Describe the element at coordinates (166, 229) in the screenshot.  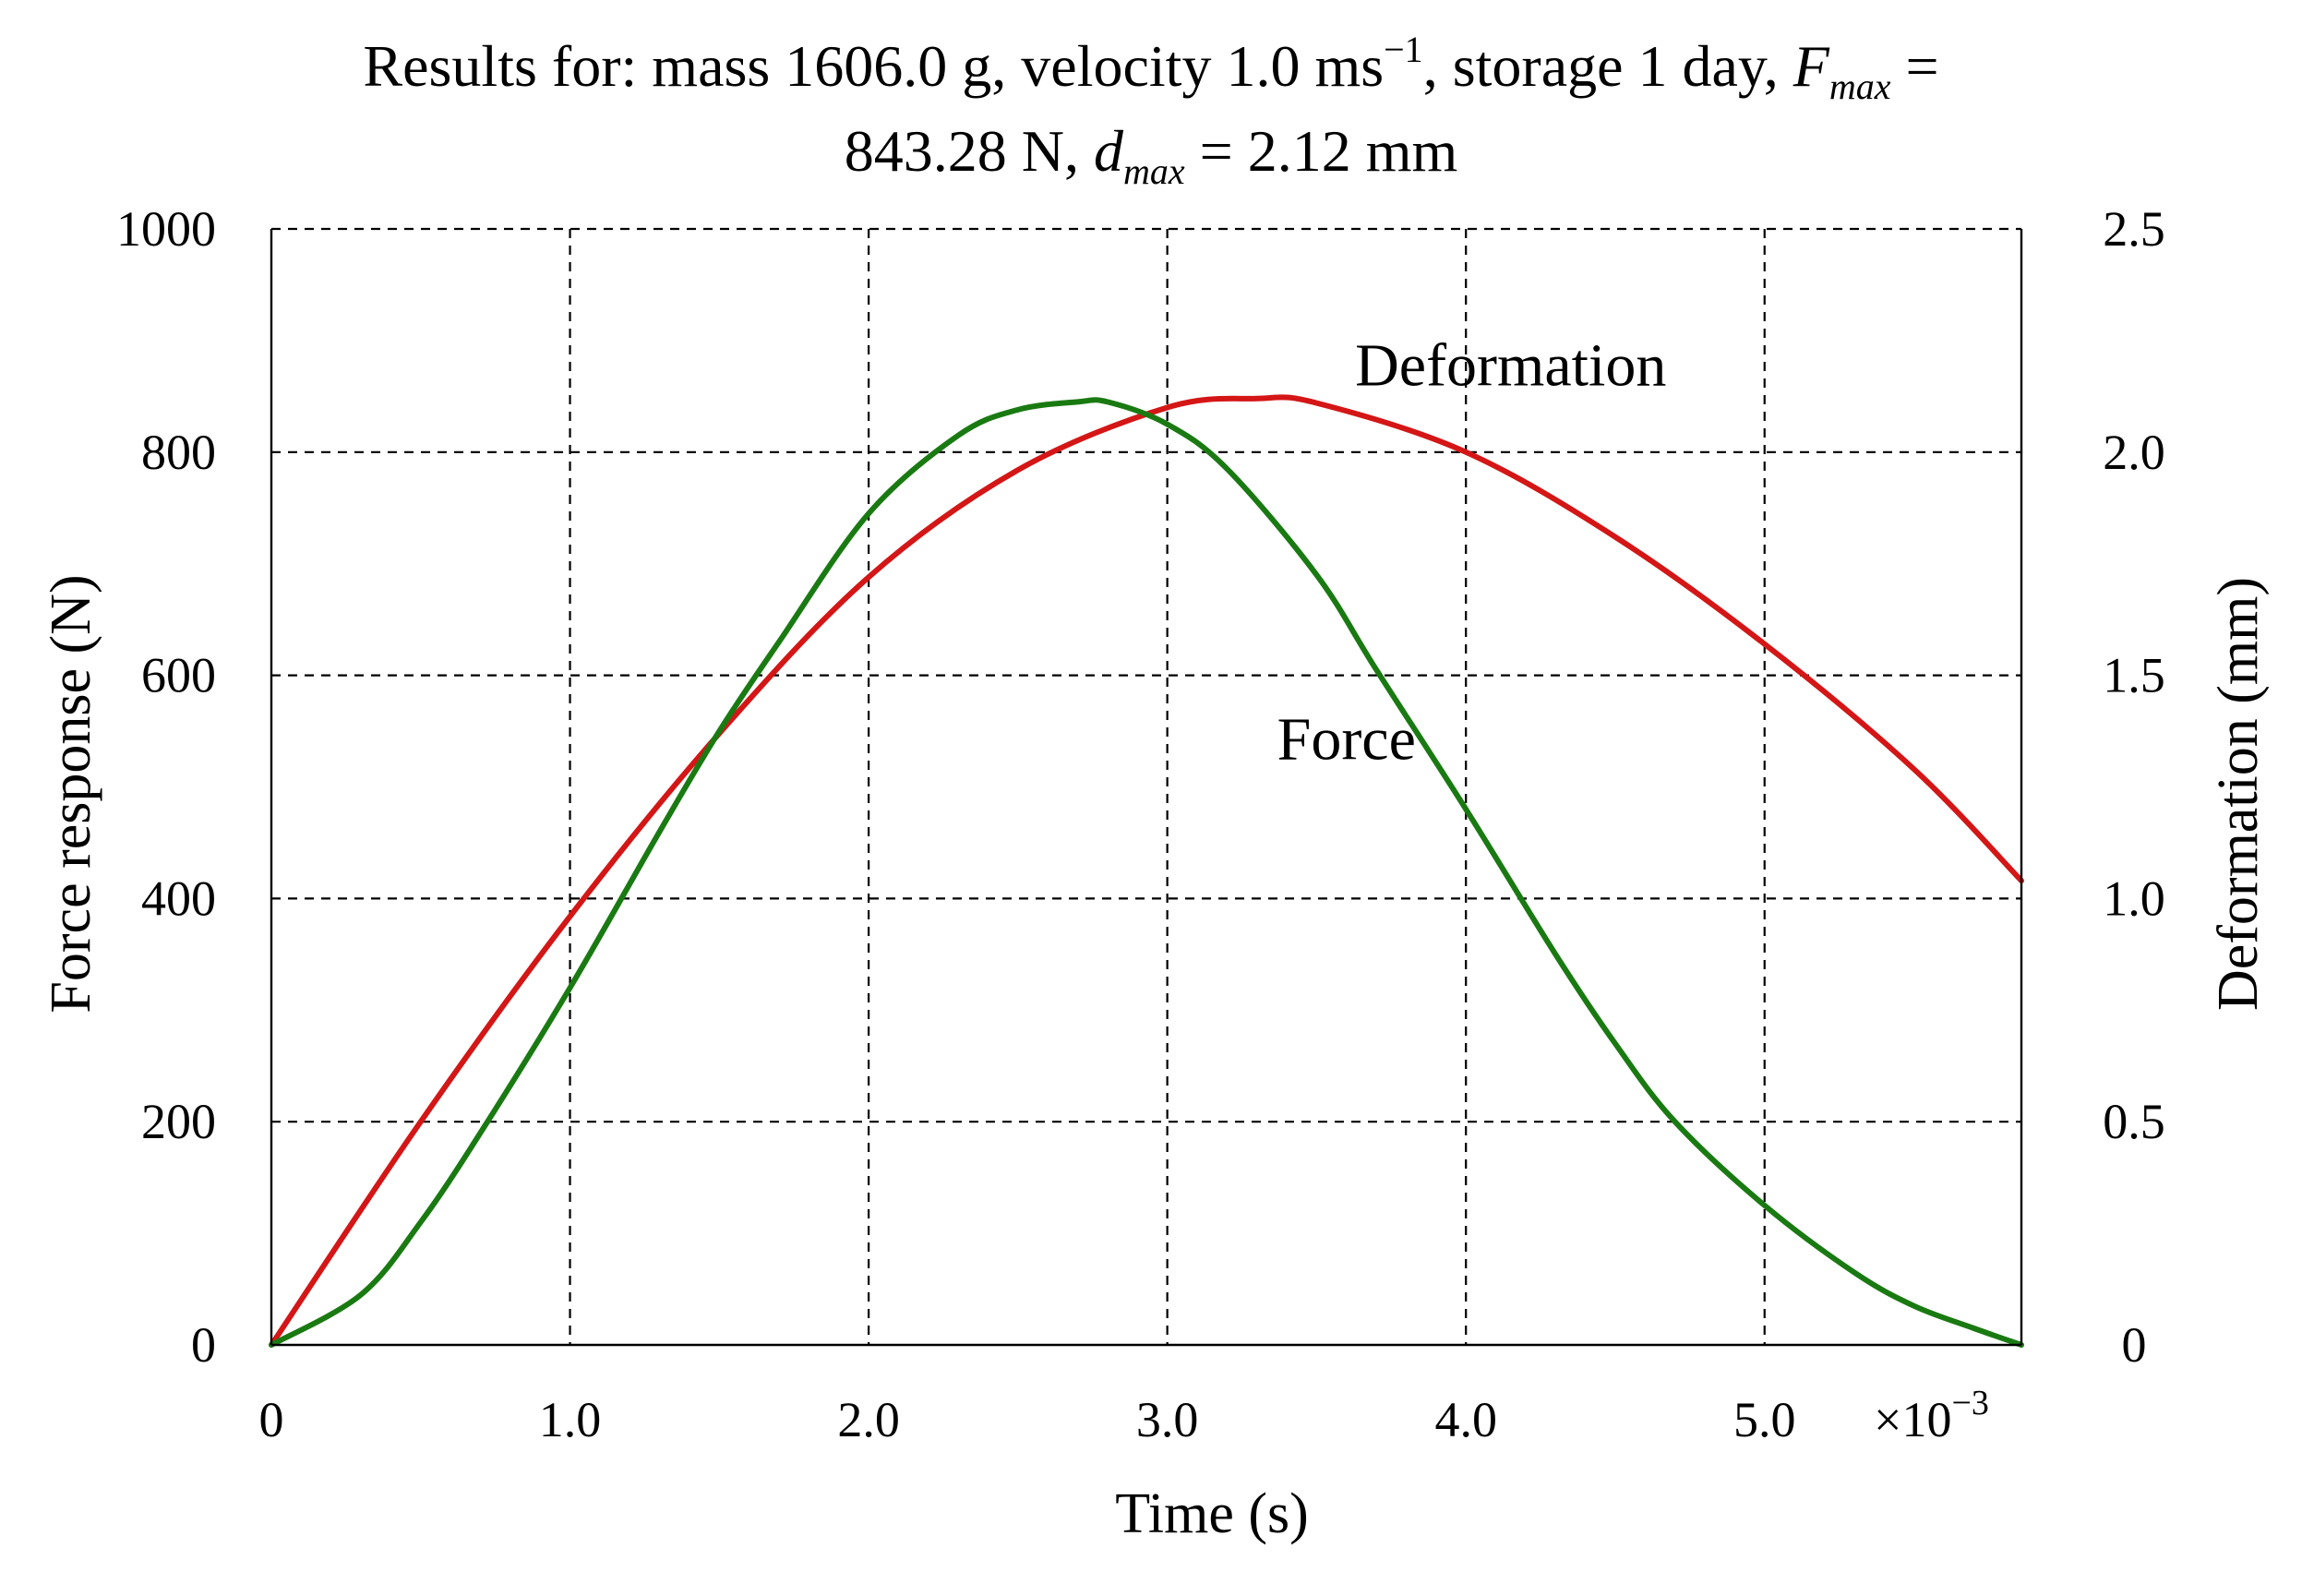
I see `y-tick-label-left: 1000` at that location.